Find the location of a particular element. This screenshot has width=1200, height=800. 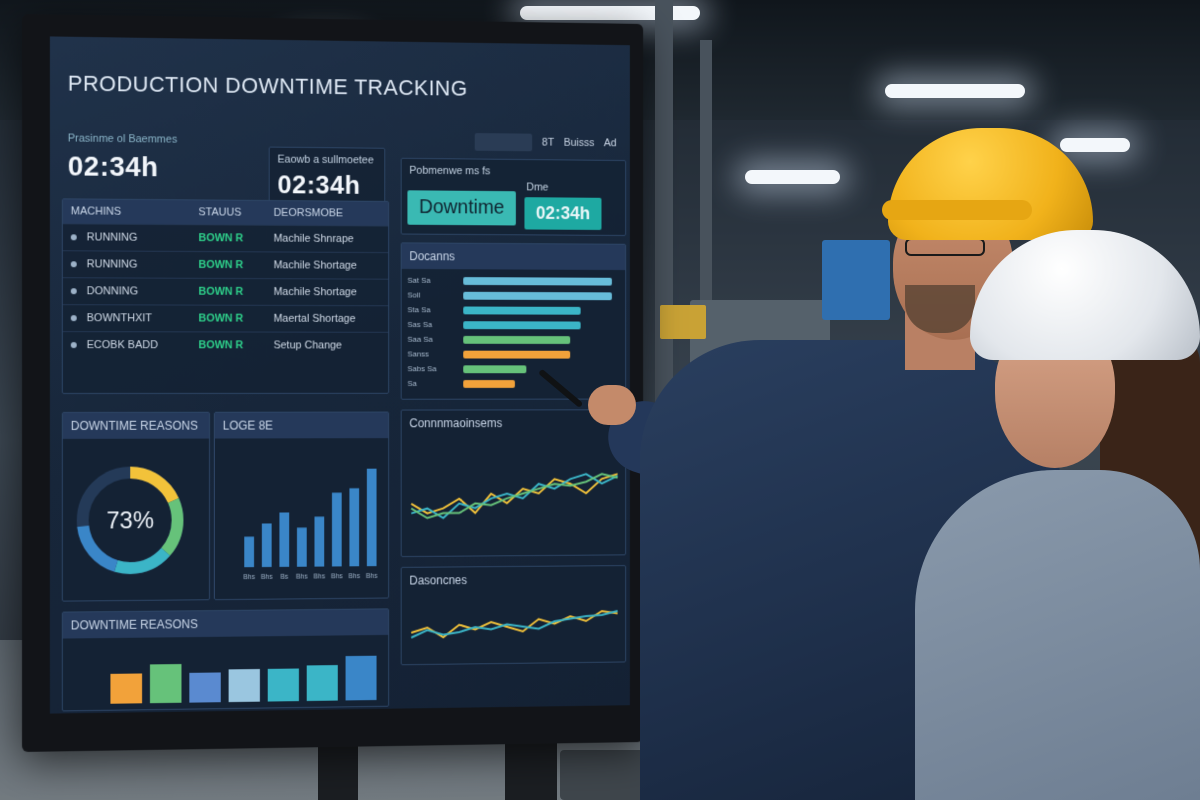

bar-label: Sabs Sa is located at coordinates (435, 368).